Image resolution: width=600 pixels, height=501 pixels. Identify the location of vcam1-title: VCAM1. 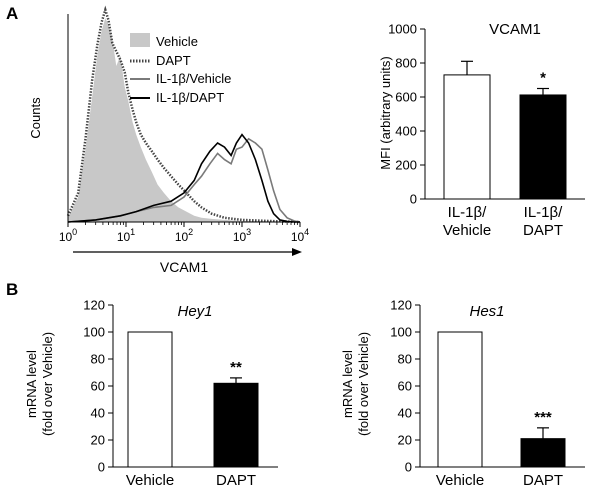
(515, 29).